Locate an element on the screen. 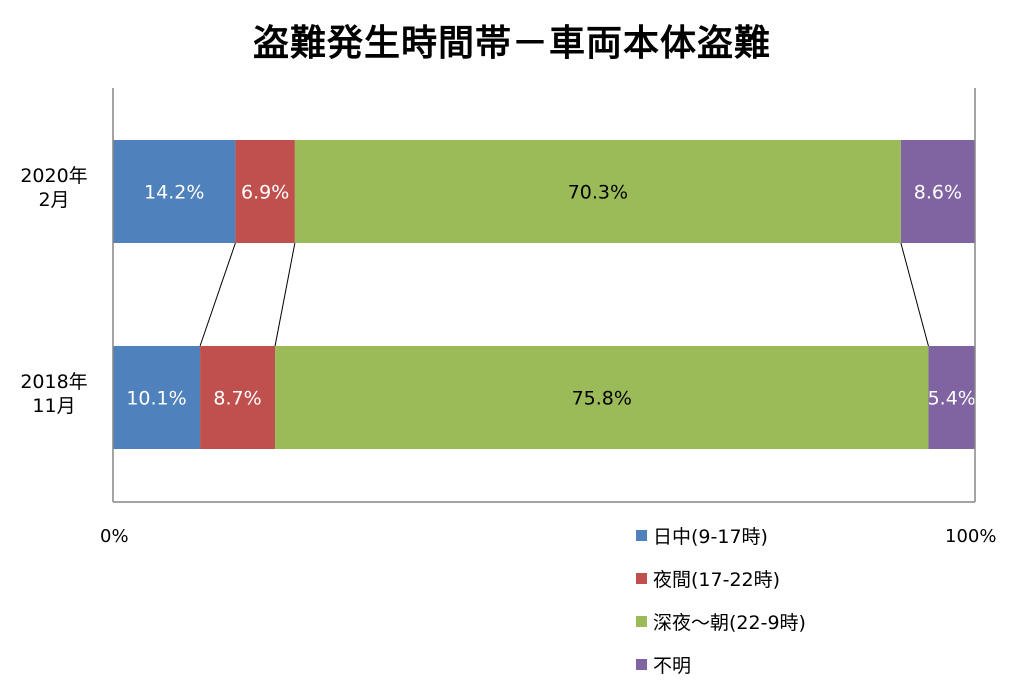  x-tick-label-1: 100% is located at coordinates (971, 536).